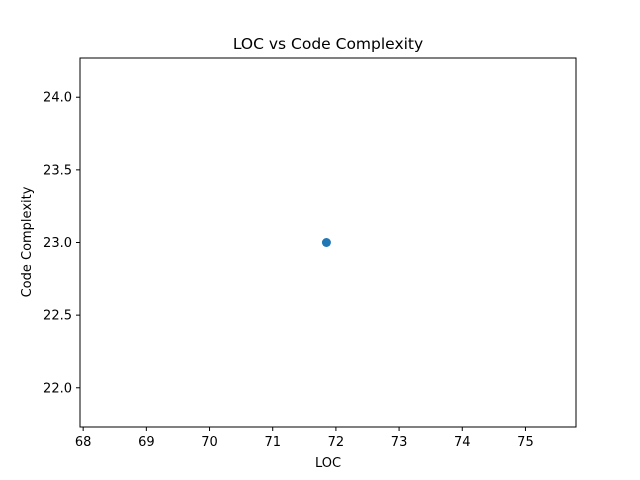  I want to click on x-tick-label: 70, so click(209, 442).